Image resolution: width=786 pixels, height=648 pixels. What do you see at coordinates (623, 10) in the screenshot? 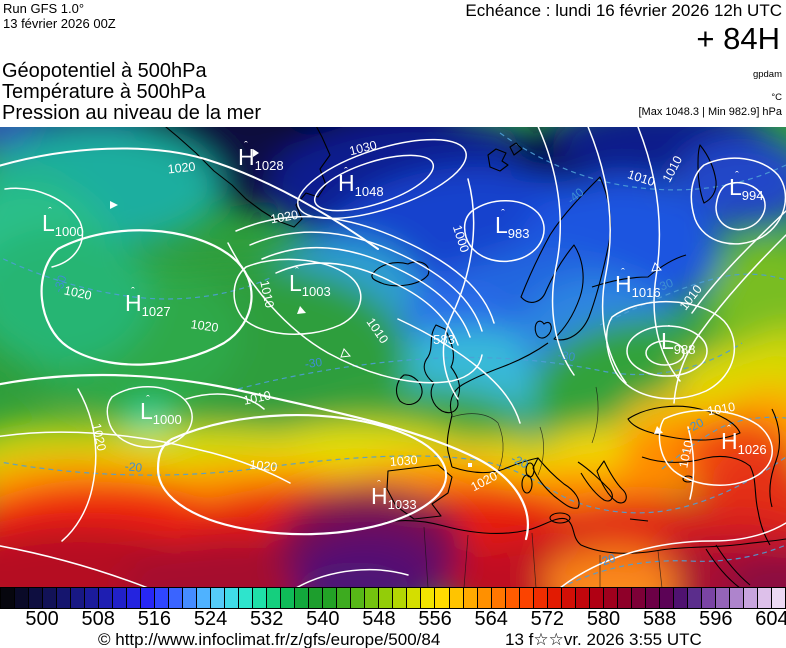
I see `valid-time-label: Echéance : lundi 16 février 2026 12h UTC` at bounding box center [623, 10].